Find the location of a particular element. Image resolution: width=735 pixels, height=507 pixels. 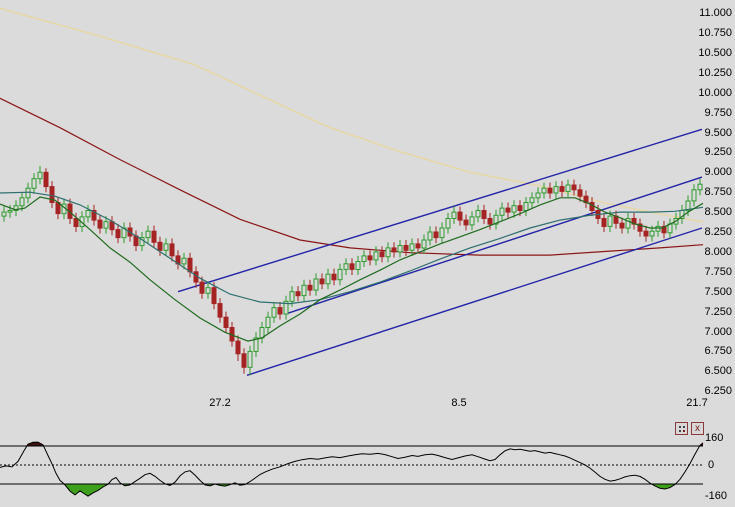

indicator-settings-button is located at coordinates (681, 428).